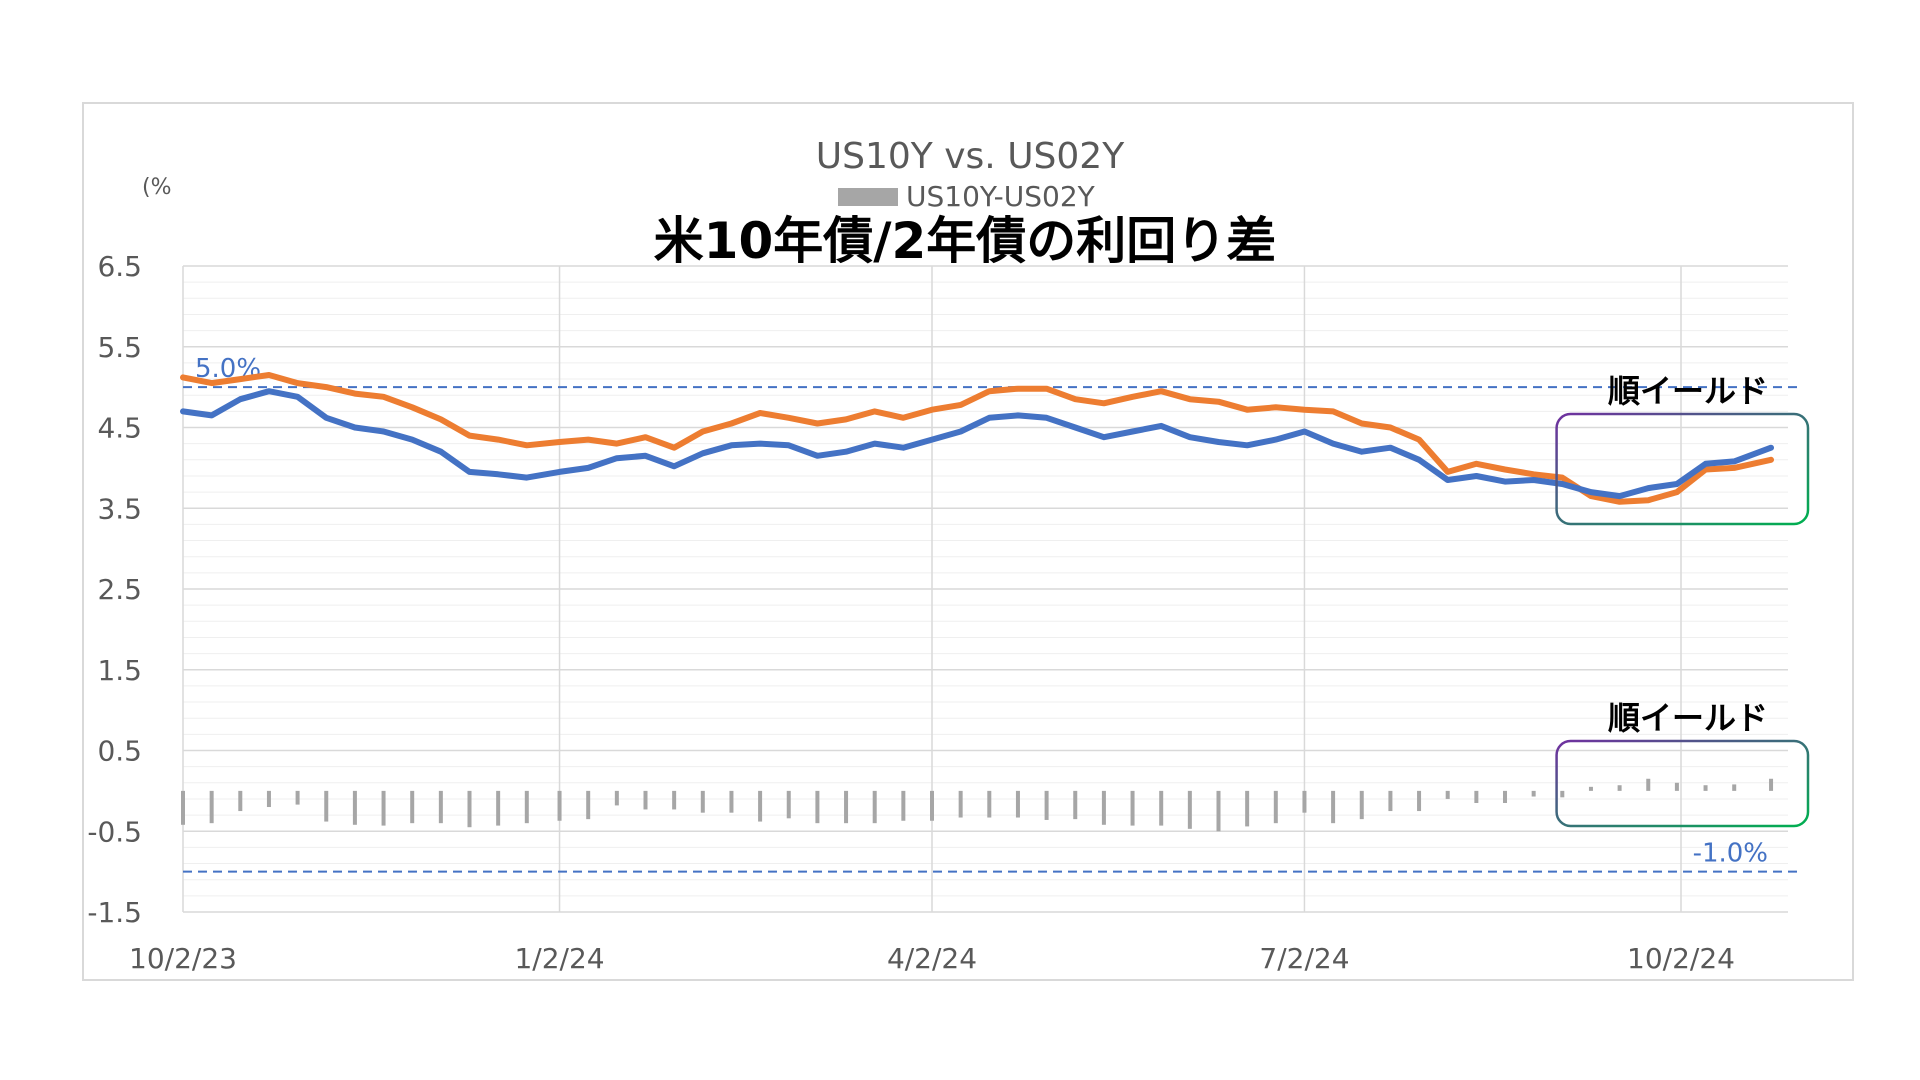 This screenshot has height=1080, width=1920. Describe the element at coordinates (1304, 958) in the screenshot. I see `x-tick-label: 7/2/24` at that location.